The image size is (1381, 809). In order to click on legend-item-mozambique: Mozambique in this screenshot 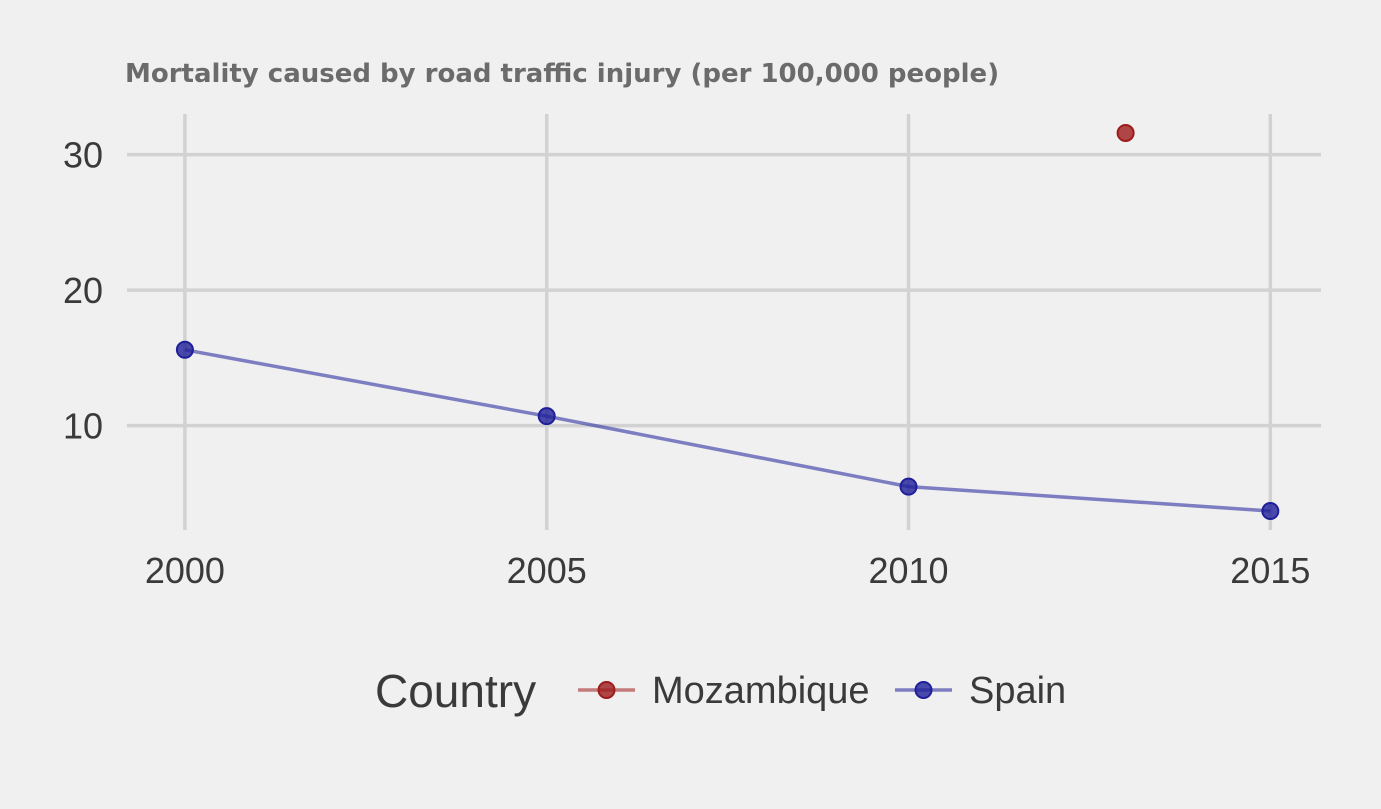, I will do `click(724, 691)`.